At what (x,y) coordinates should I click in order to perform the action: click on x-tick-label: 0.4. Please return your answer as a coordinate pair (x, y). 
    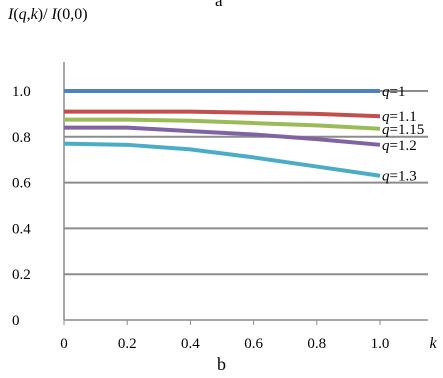
    Looking at the image, I should click on (190, 344).